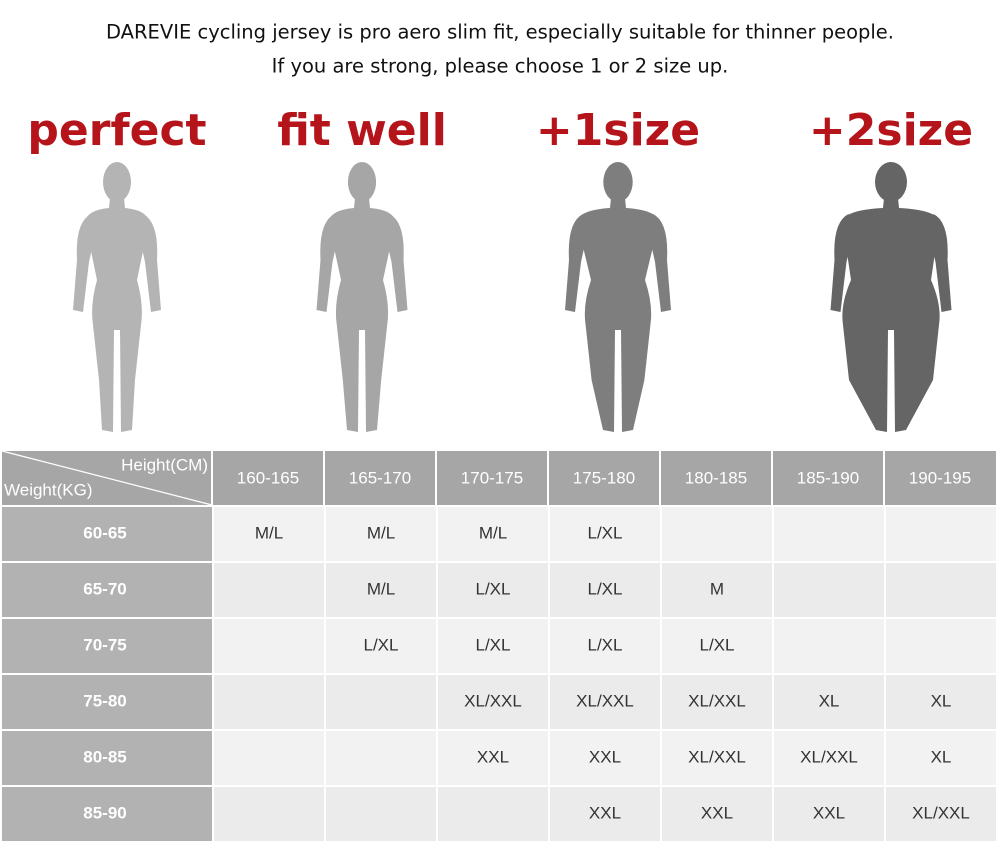 The image size is (1000, 844). Describe the element at coordinates (107, 478) in the screenshot. I see `corner-diagonal` at that location.